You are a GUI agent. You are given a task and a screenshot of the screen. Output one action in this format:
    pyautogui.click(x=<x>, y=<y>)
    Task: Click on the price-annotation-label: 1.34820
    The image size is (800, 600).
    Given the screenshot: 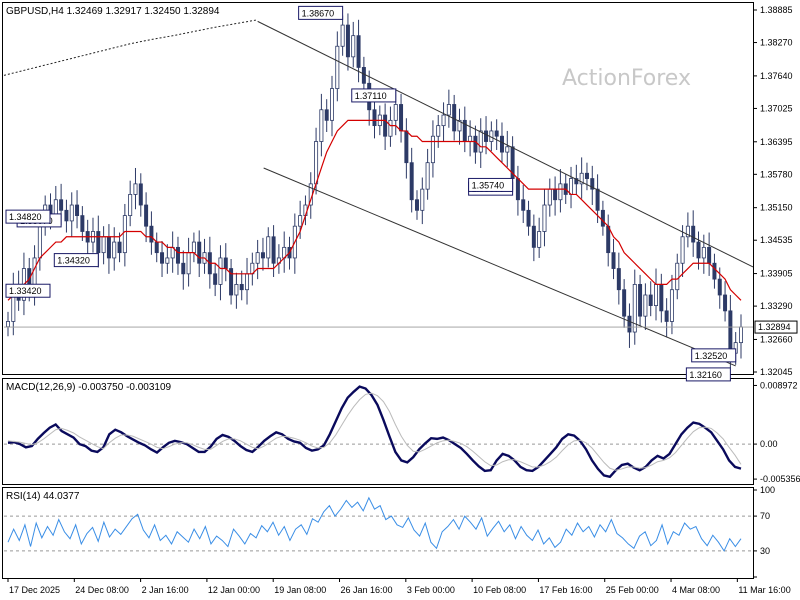 What is the action you would take?
    pyautogui.click(x=25, y=217)
    